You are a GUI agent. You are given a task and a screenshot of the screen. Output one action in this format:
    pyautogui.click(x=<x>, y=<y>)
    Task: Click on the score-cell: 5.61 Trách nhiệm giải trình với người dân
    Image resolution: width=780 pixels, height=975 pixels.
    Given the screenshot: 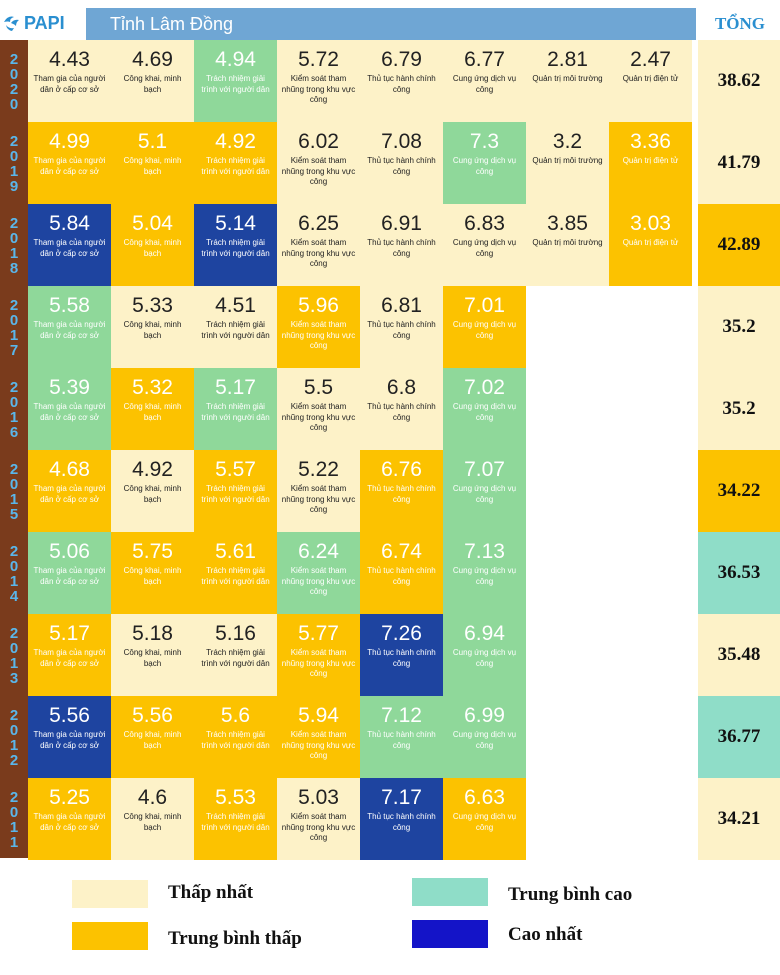 What is the action you would take?
    pyautogui.click(x=235, y=573)
    